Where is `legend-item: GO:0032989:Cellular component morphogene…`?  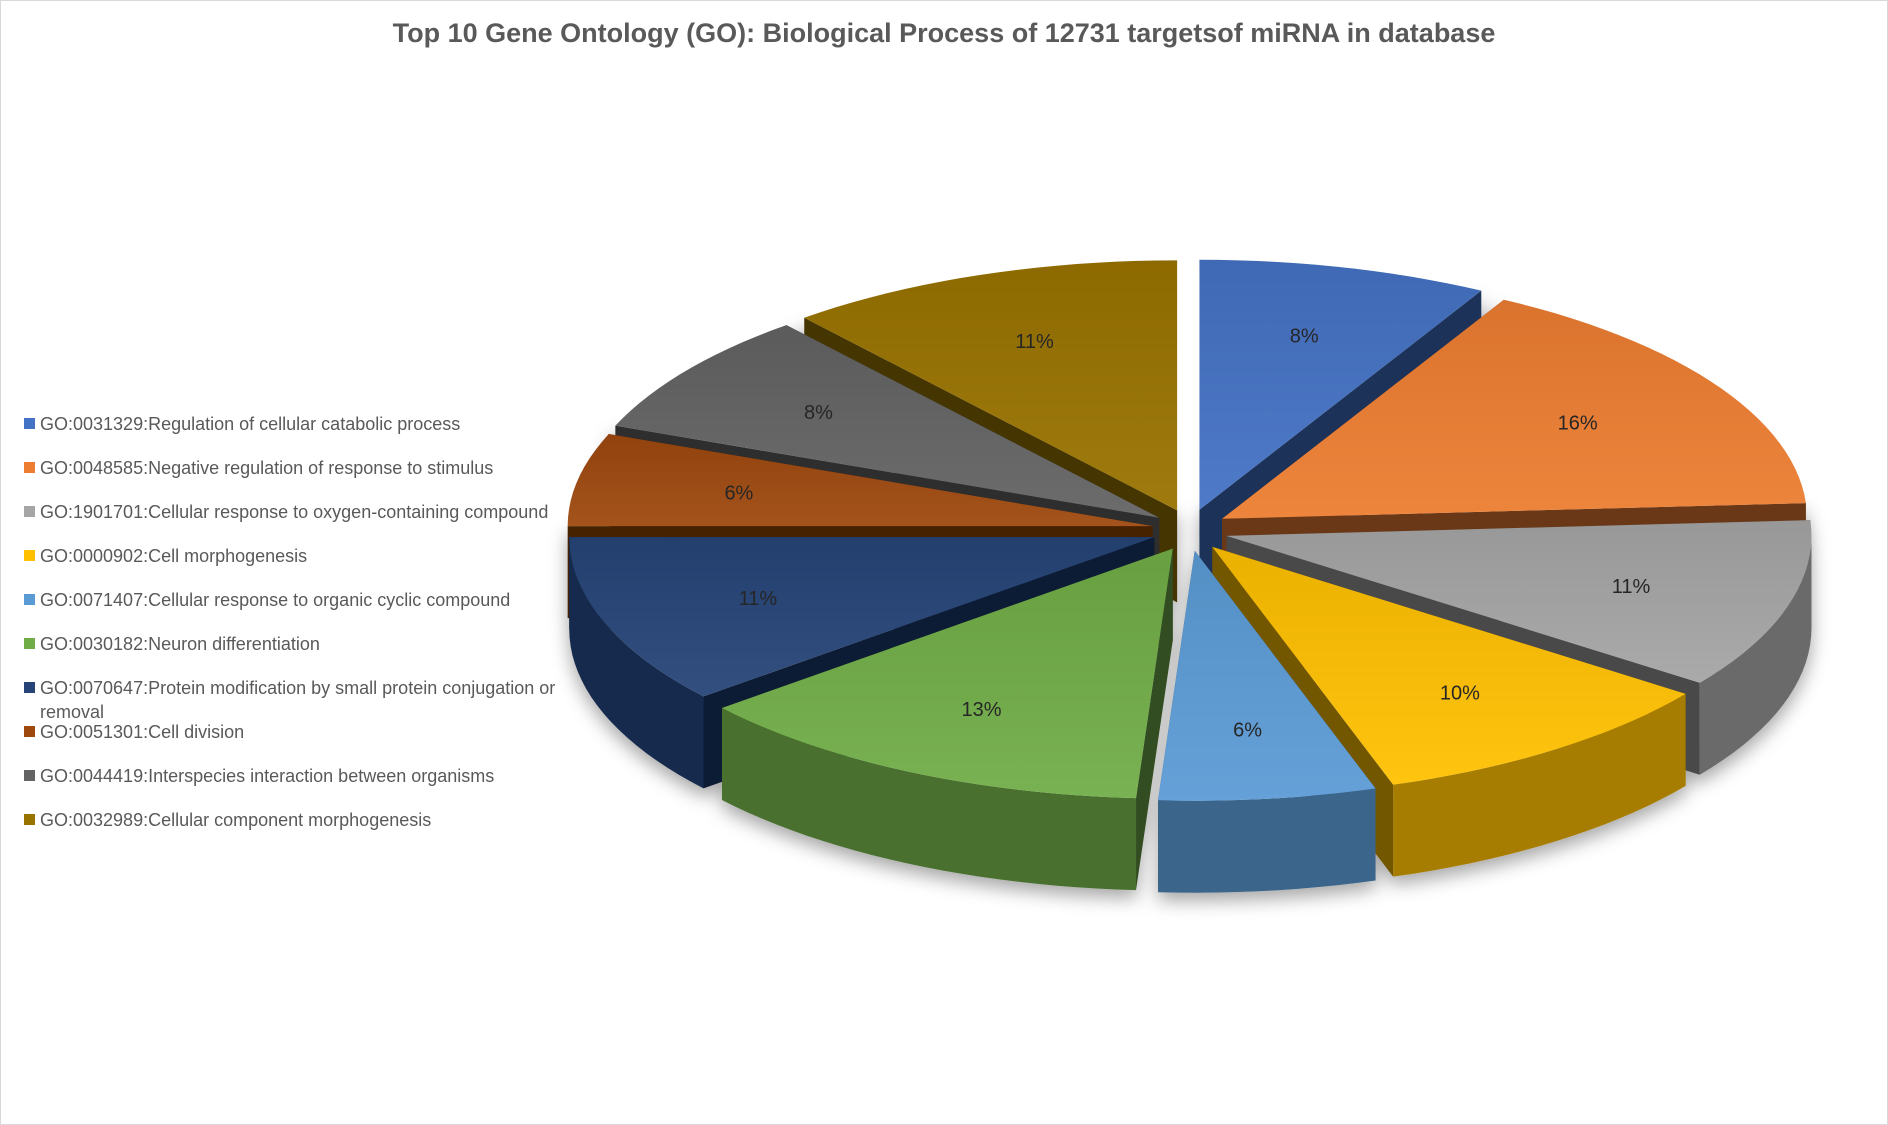 legend-item: GO:0032989:Cellular component morphogene… is located at coordinates (314, 820).